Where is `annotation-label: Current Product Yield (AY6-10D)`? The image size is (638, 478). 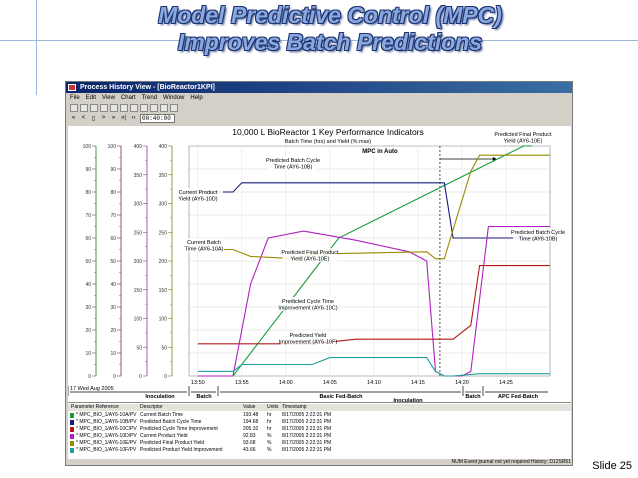
annotation-label: Current Product Yield (AY6-10D) is located at coordinates (197, 196).